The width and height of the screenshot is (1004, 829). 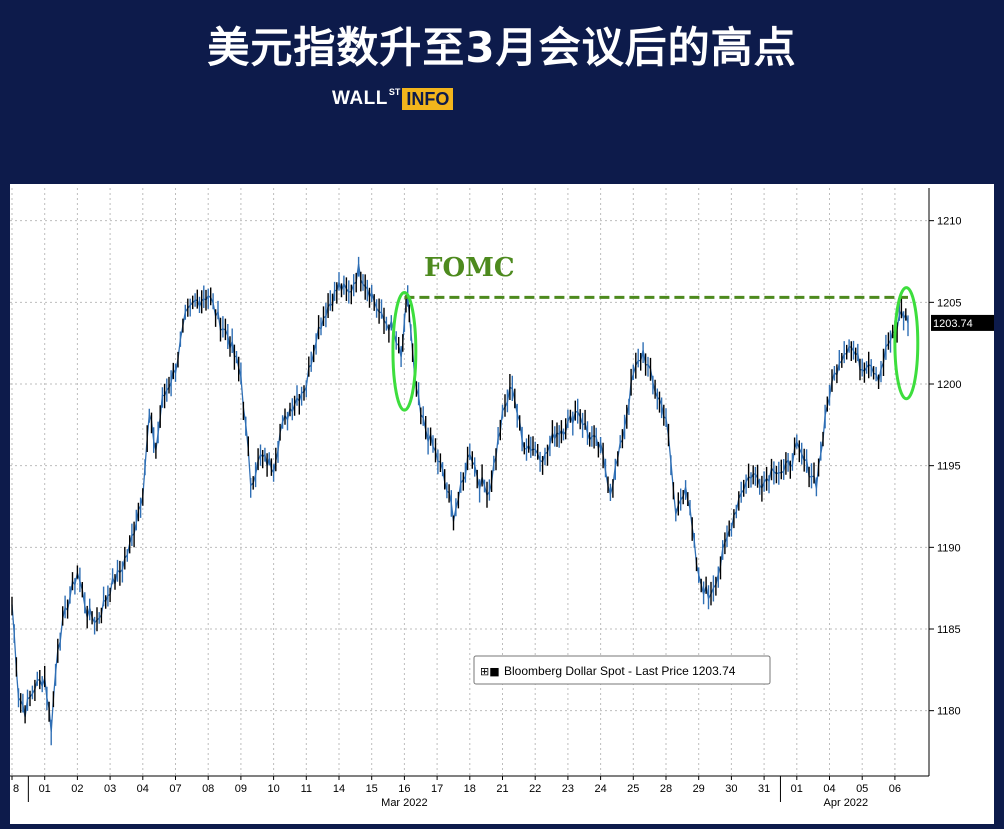 I want to click on month-label: Mar 2022, so click(x=404, y=803).